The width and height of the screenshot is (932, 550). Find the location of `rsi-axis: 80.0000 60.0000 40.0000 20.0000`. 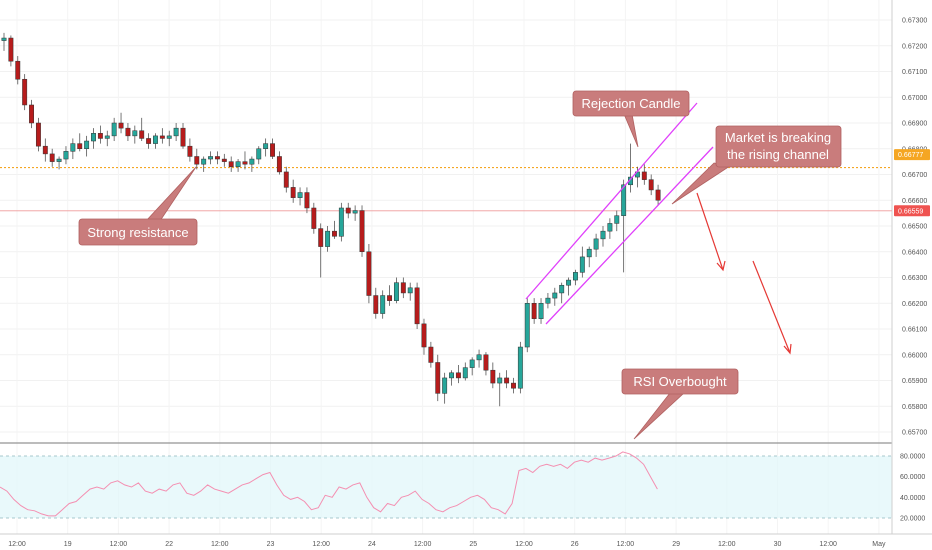

rsi-axis: 80.0000 60.0000 40.0000 20.0000 is located at coordinates (912, 488).